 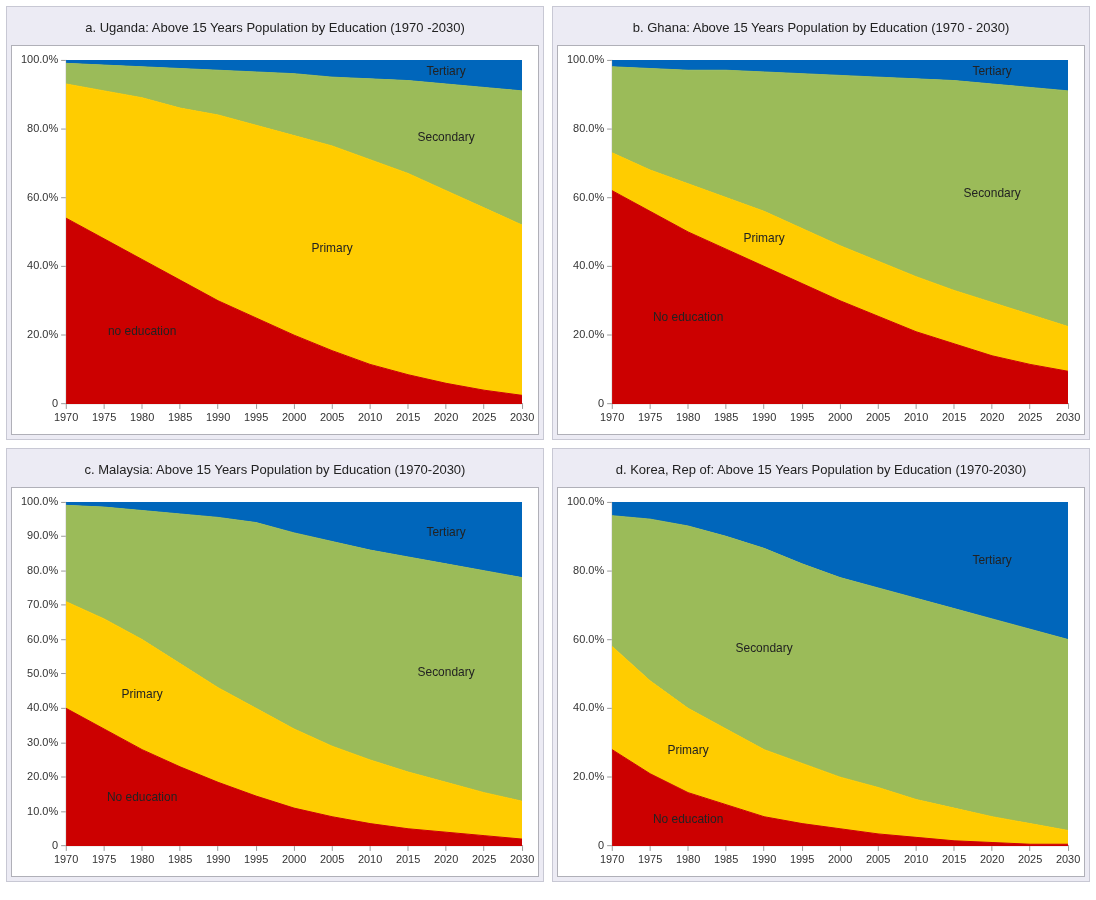 What do you see at coordinates (43, 741) in the screenshot?
I see `y-tick-label: 30.0%` at bounding box center [43, 741].